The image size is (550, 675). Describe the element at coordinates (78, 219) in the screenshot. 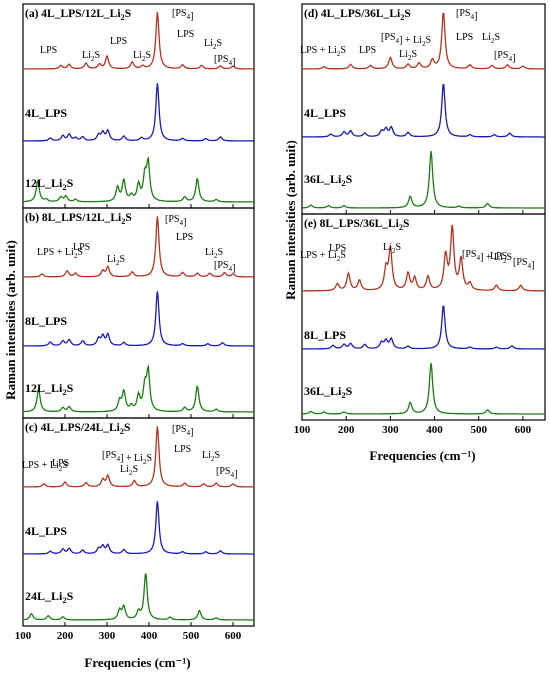

I see `panel-title: (b) 8L_LPS/12L_Li2S` at that location.